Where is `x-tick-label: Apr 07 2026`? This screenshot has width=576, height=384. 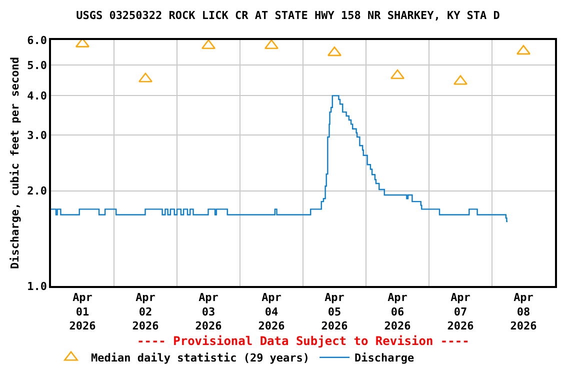
x-tick-label: Apr 07 2026 is located at coordinates (460, 311).